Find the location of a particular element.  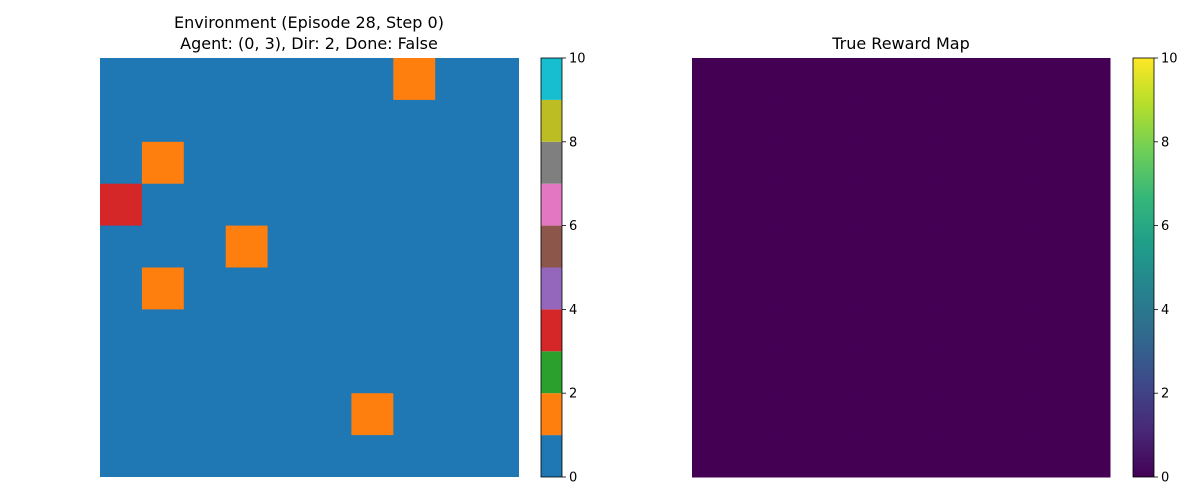

reward-colorbar-frame is located at coordinates (1143, 267).